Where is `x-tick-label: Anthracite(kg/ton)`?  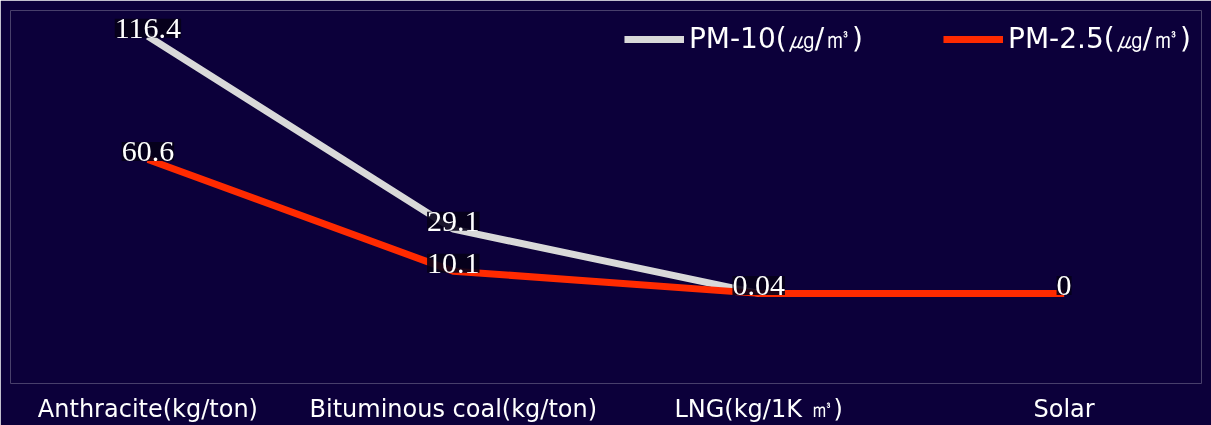
x-tick-label: Anthracite(kg/ton) is located at coordinates (147, 408).